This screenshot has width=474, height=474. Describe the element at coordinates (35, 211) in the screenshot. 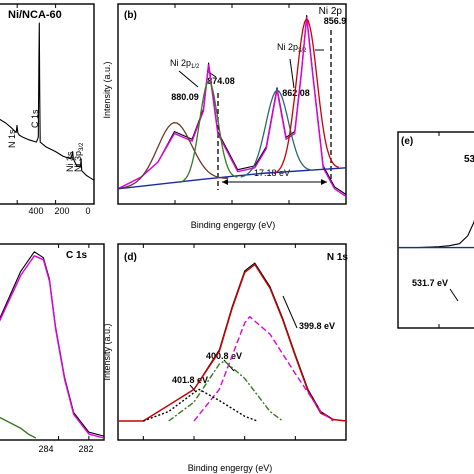

I see `panel-a-xtick: 400` at that location.